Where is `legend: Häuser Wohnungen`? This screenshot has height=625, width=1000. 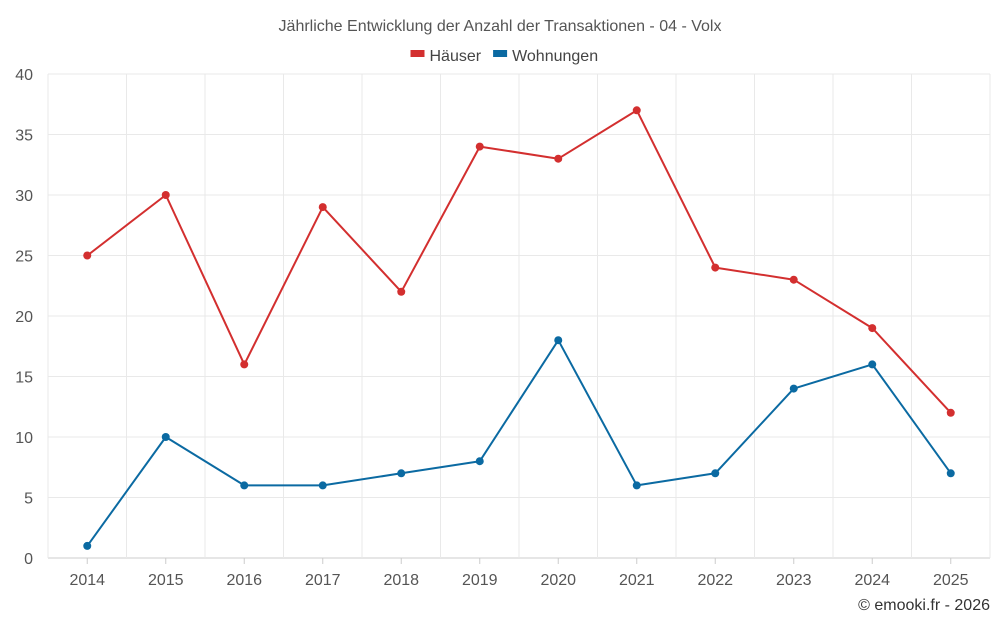
legend: Häuser Wohnungen is located at coordinates (504, 56).